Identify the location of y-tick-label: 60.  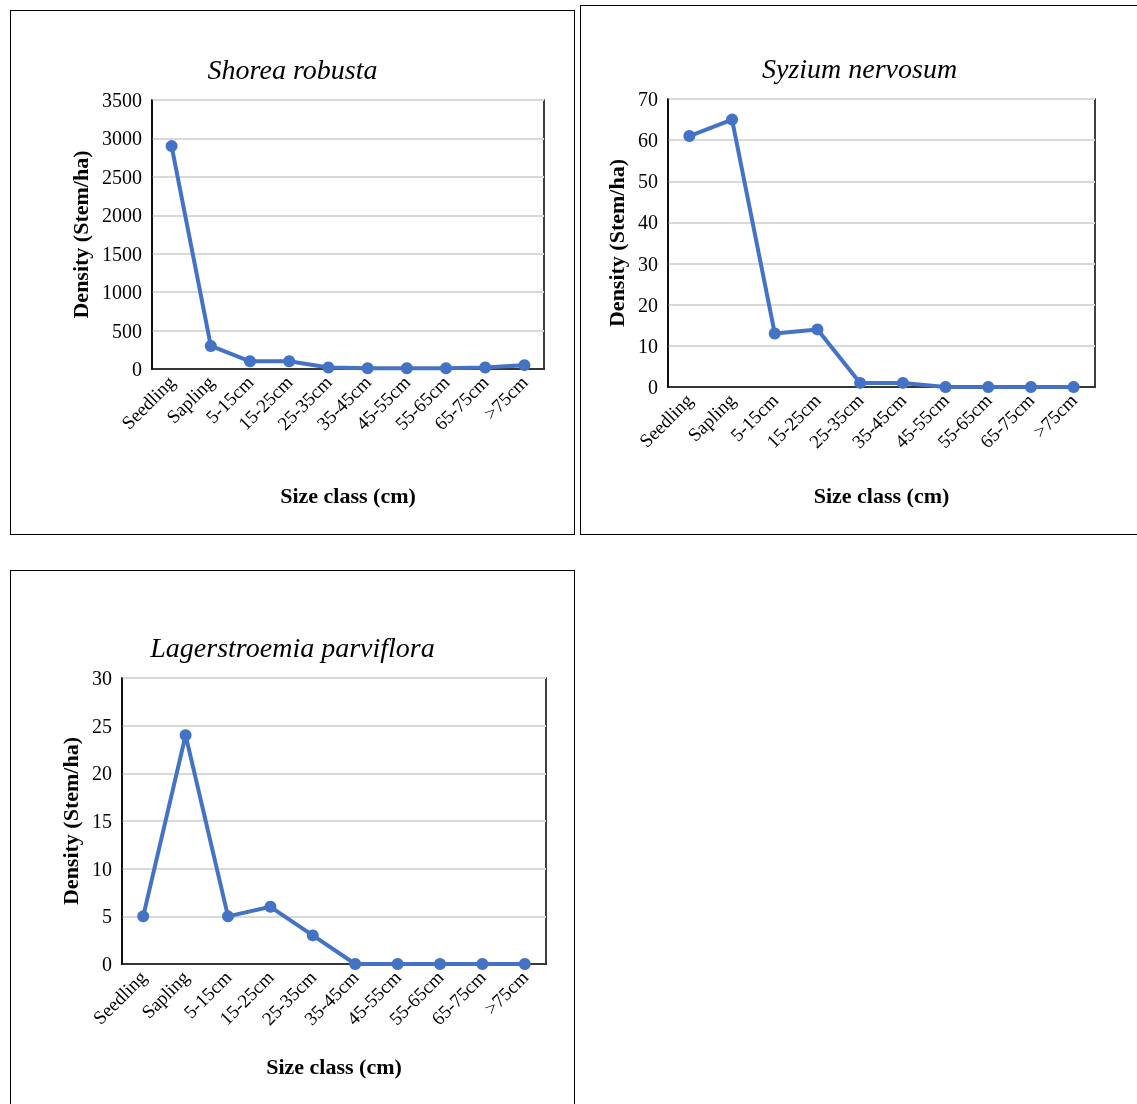
(648, 140).